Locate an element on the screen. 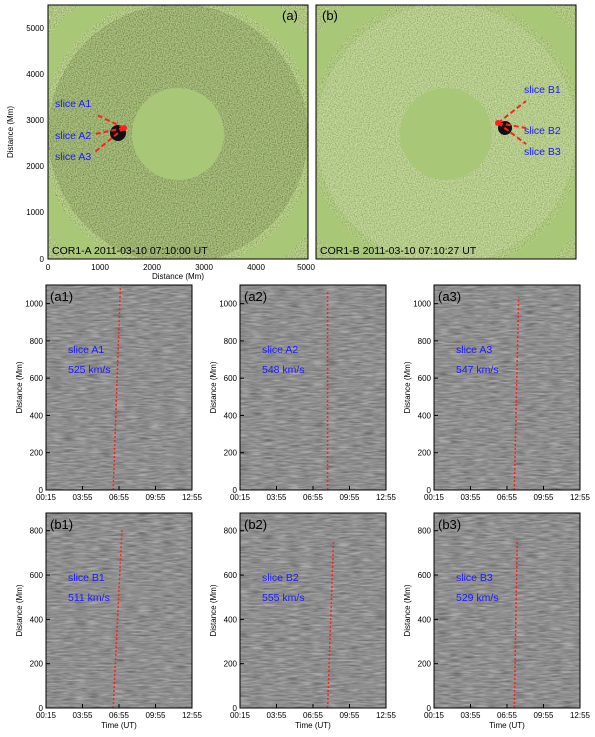 The height and width of the screenshot is (737, 595). speed-label: 525 km/s is located at coordinates (89, 370).